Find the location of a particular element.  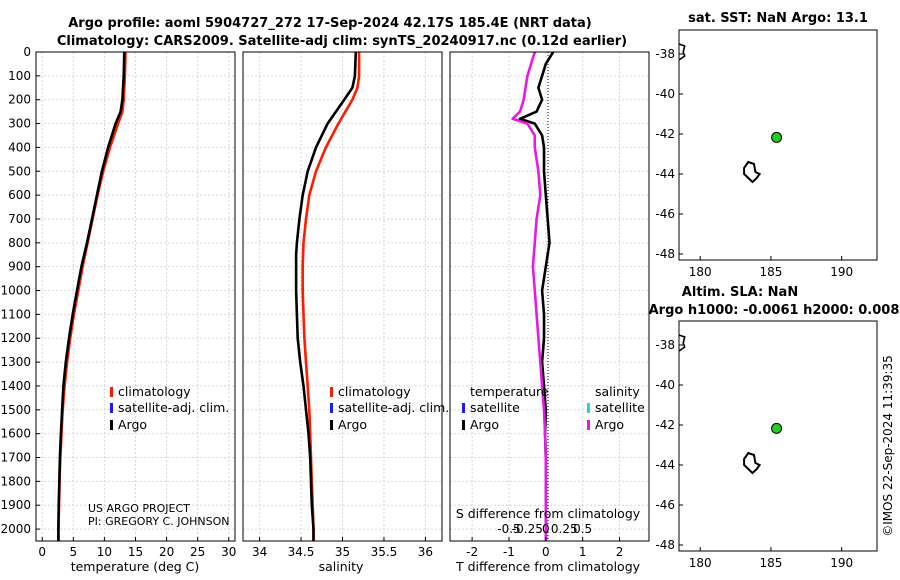

s-difference-xlabel: S difference from climatology is located at coordinates (548, 513).